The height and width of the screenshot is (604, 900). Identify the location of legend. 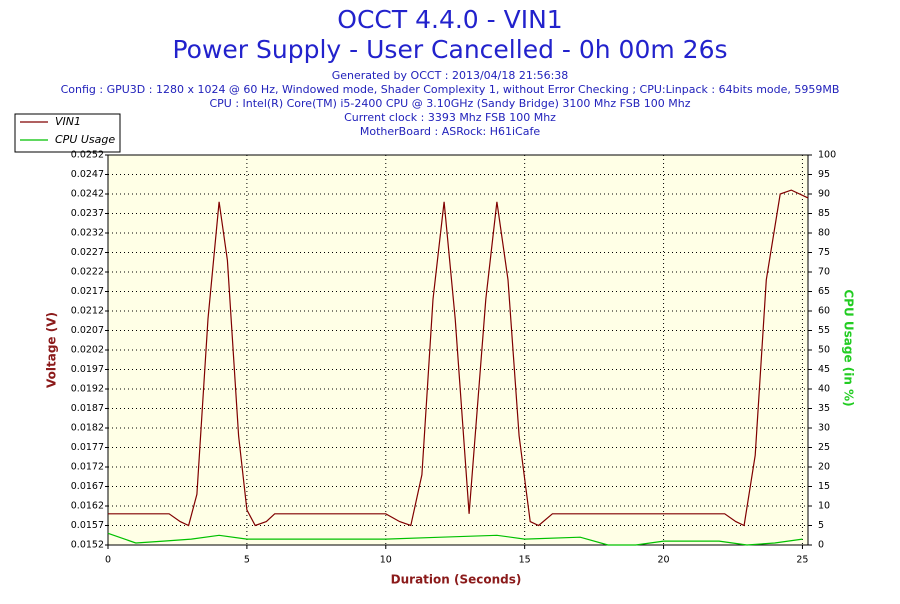
(67, 133).